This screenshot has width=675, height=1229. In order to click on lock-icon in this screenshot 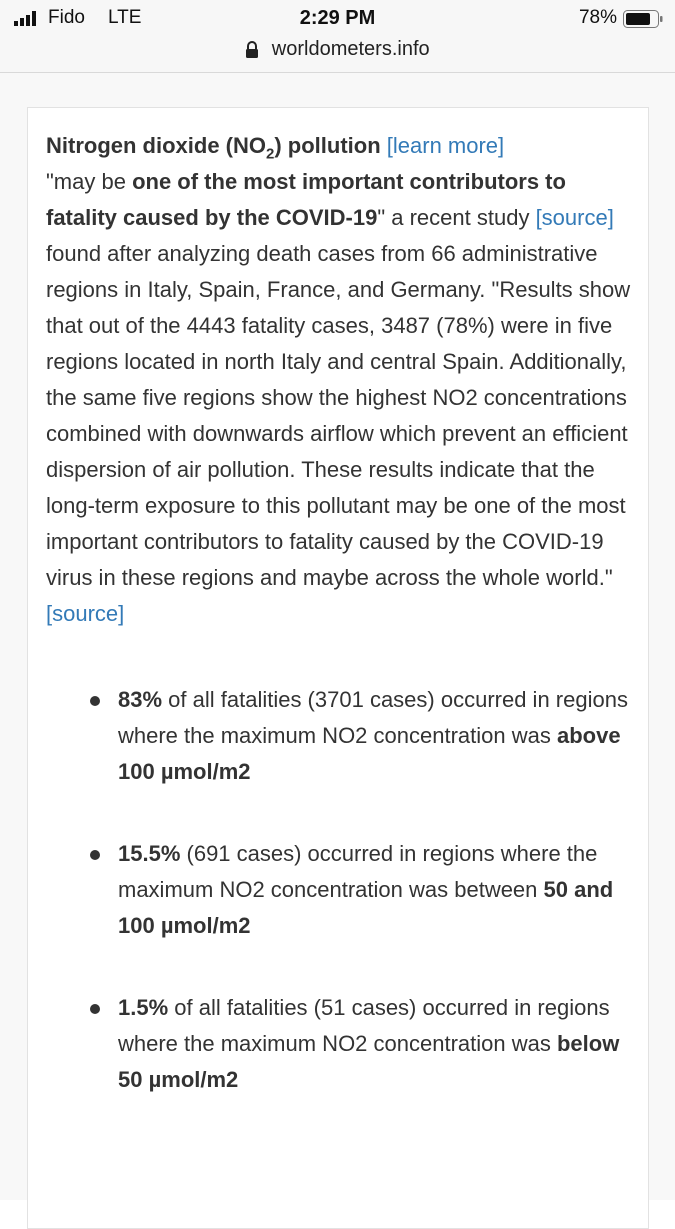, I will do `click(252, 49)`.